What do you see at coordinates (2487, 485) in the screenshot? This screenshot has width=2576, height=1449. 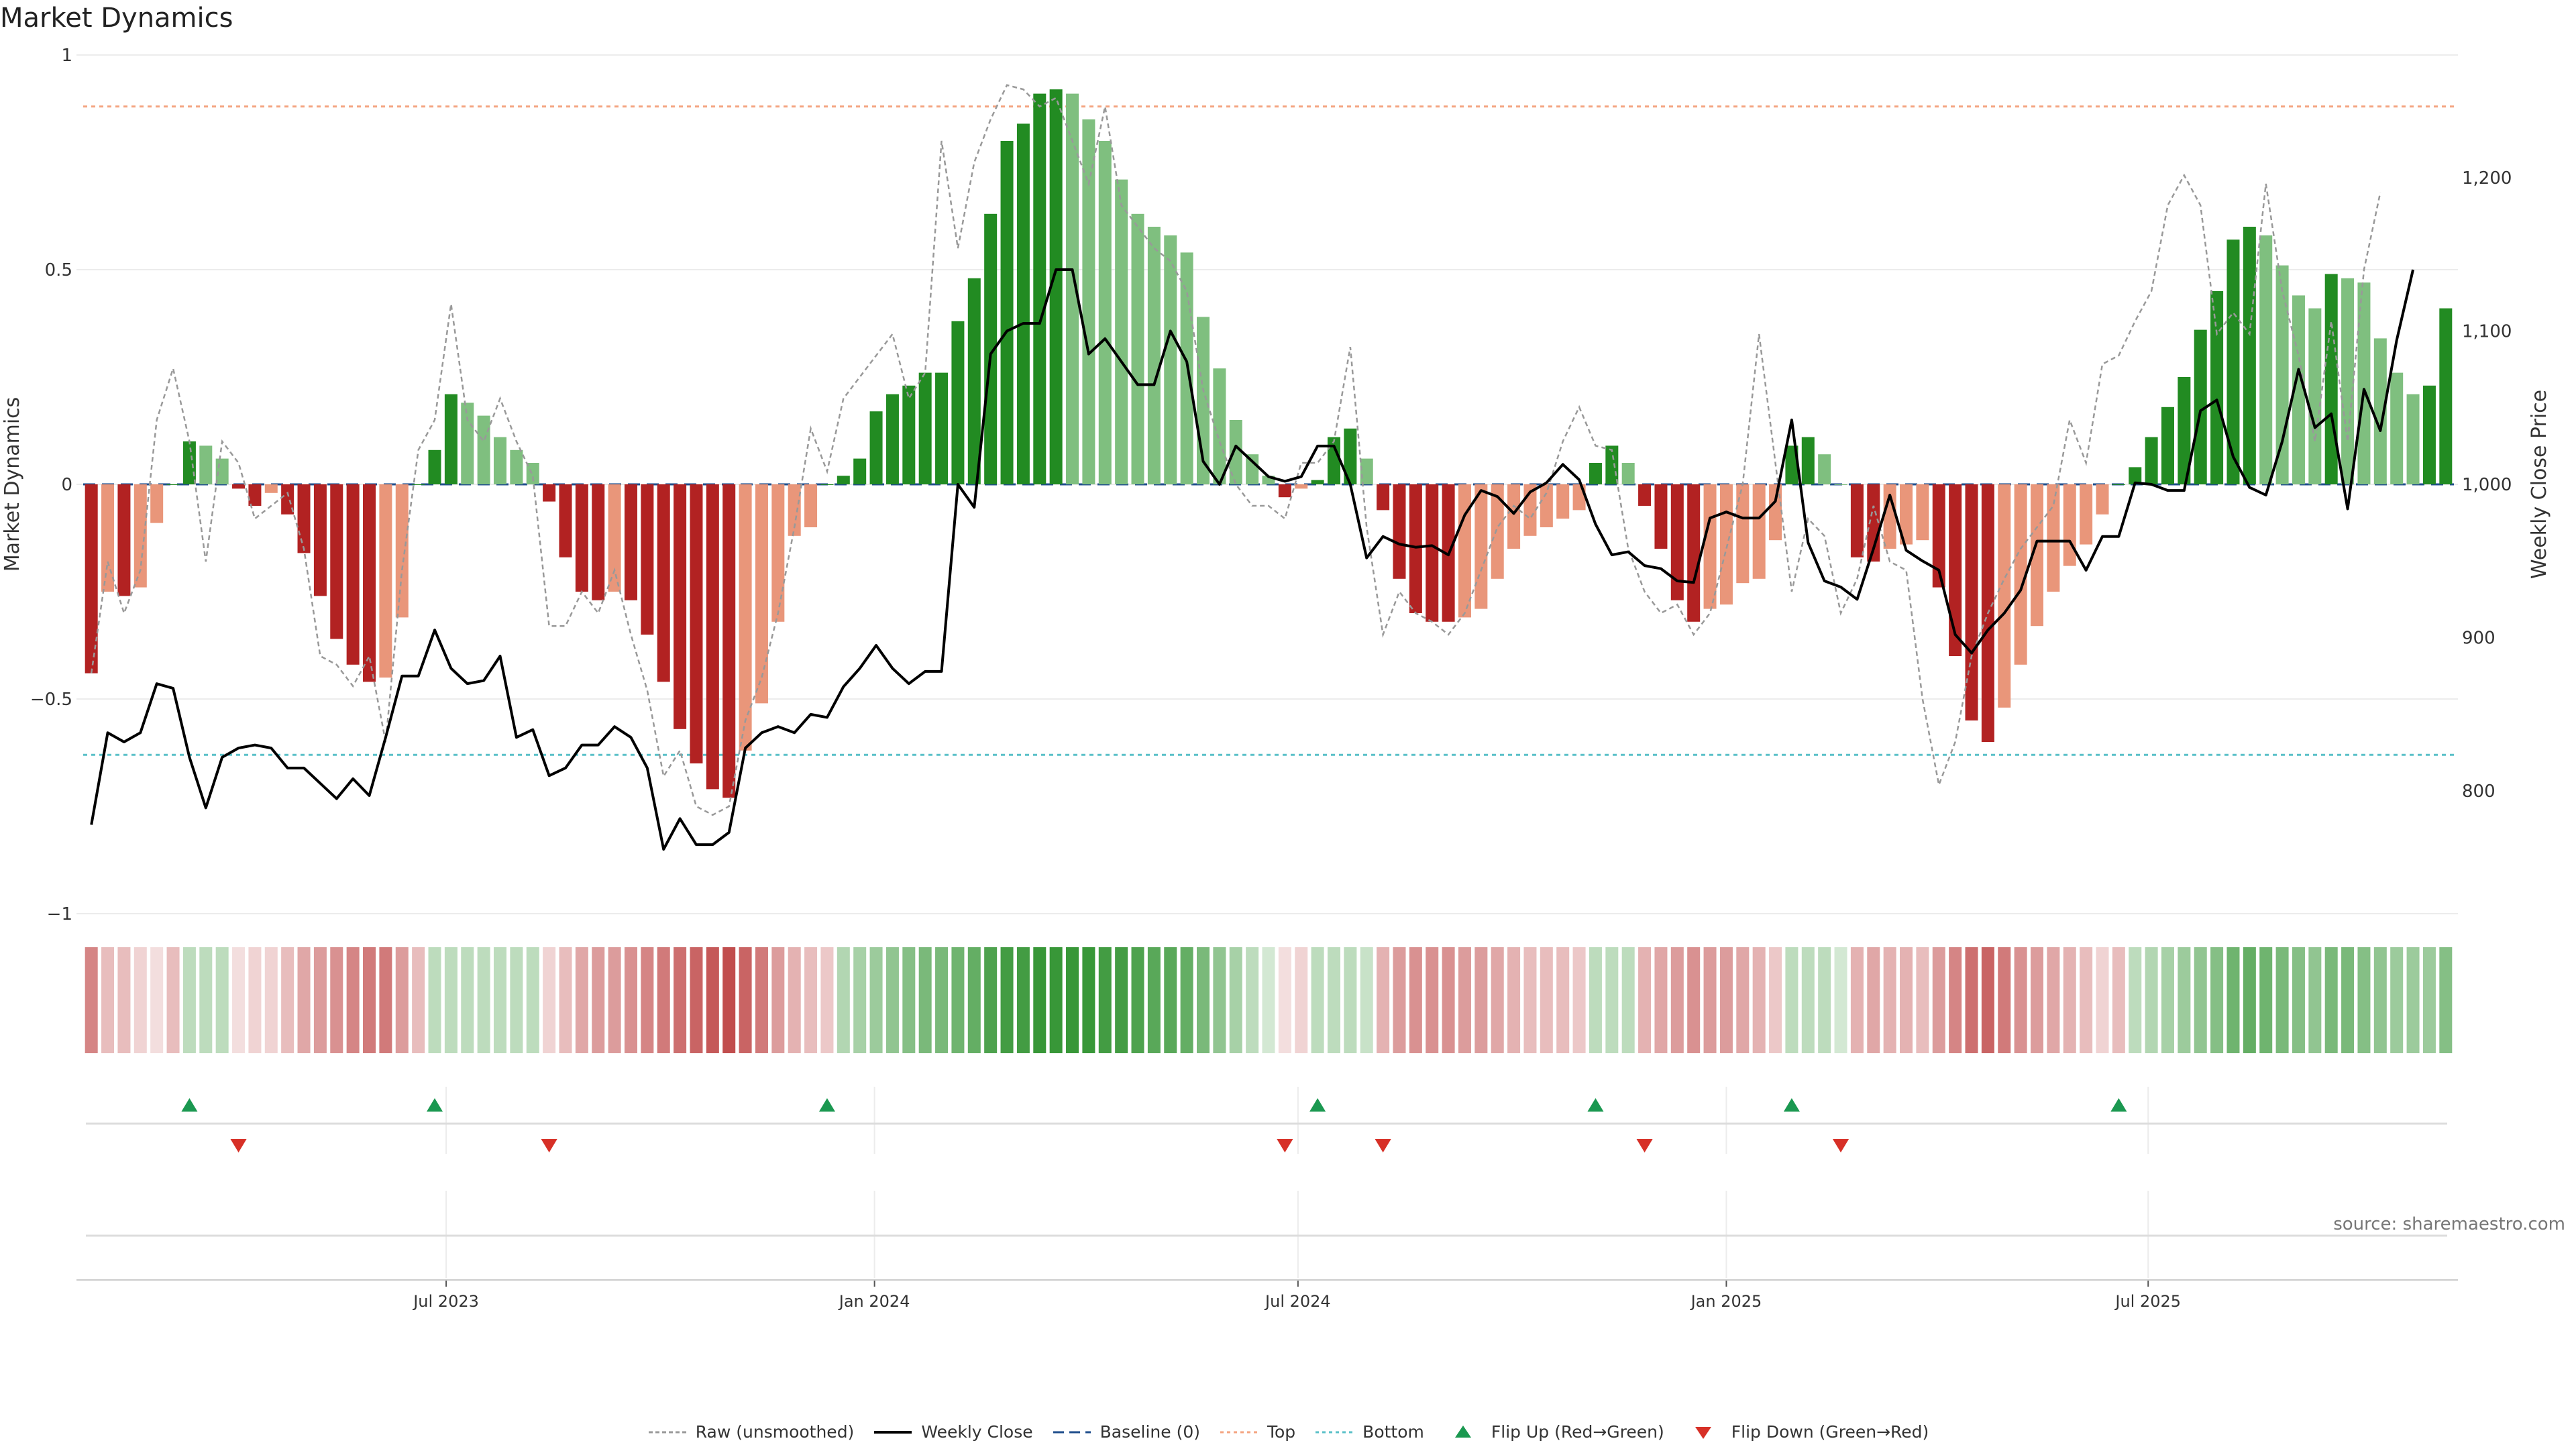 I see `y2-tick-label: 1,000` at bounding box center [2487, 485].